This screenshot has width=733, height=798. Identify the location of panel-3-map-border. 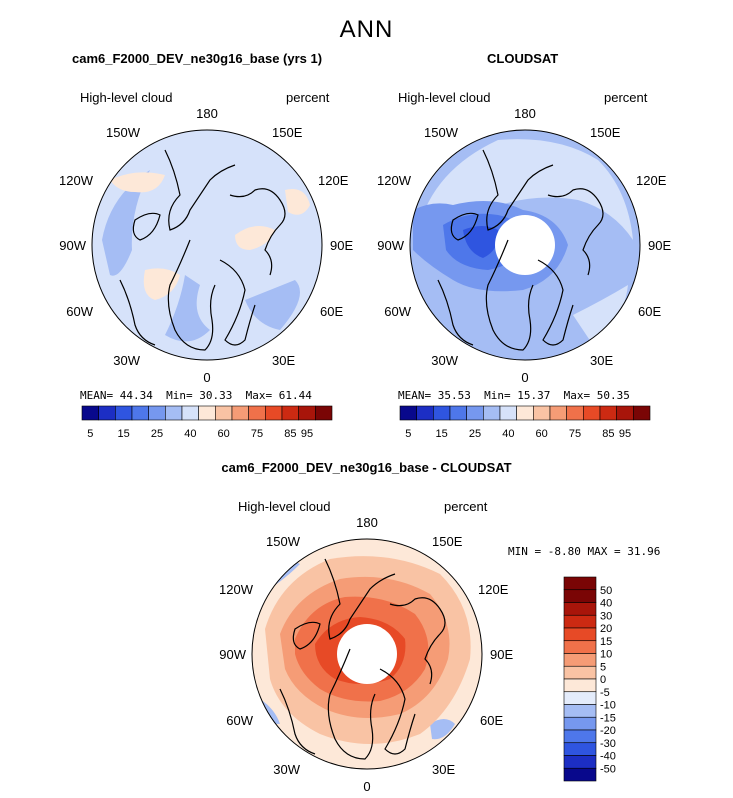
(367, 654).